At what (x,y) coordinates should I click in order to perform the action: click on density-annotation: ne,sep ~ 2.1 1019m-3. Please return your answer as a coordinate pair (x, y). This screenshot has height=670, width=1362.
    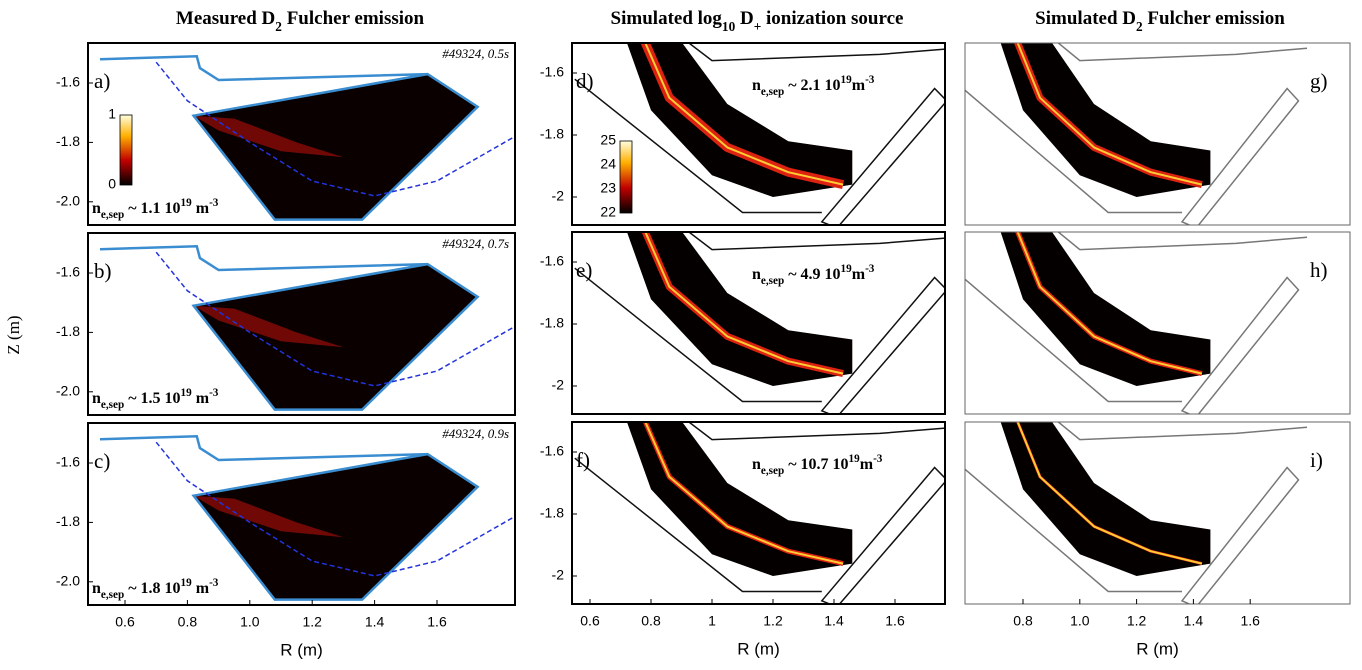
    Looking at the image, I should click on (813, 86).